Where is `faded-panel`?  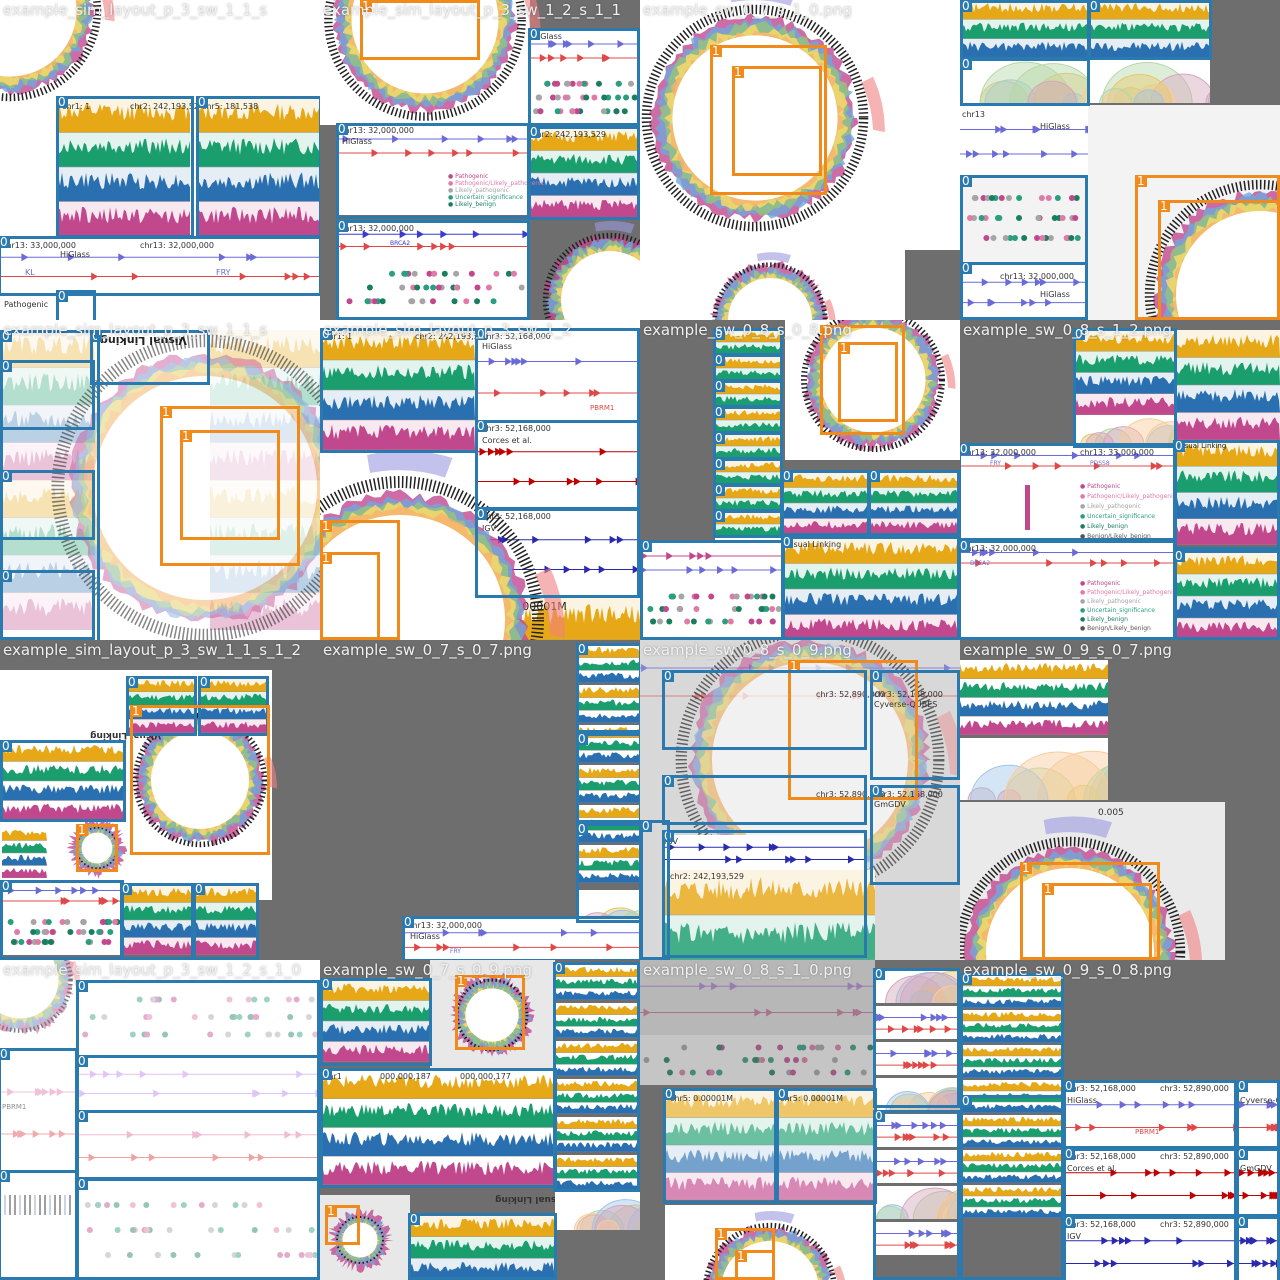
faded-panel is located at coordinates (38, 1227).